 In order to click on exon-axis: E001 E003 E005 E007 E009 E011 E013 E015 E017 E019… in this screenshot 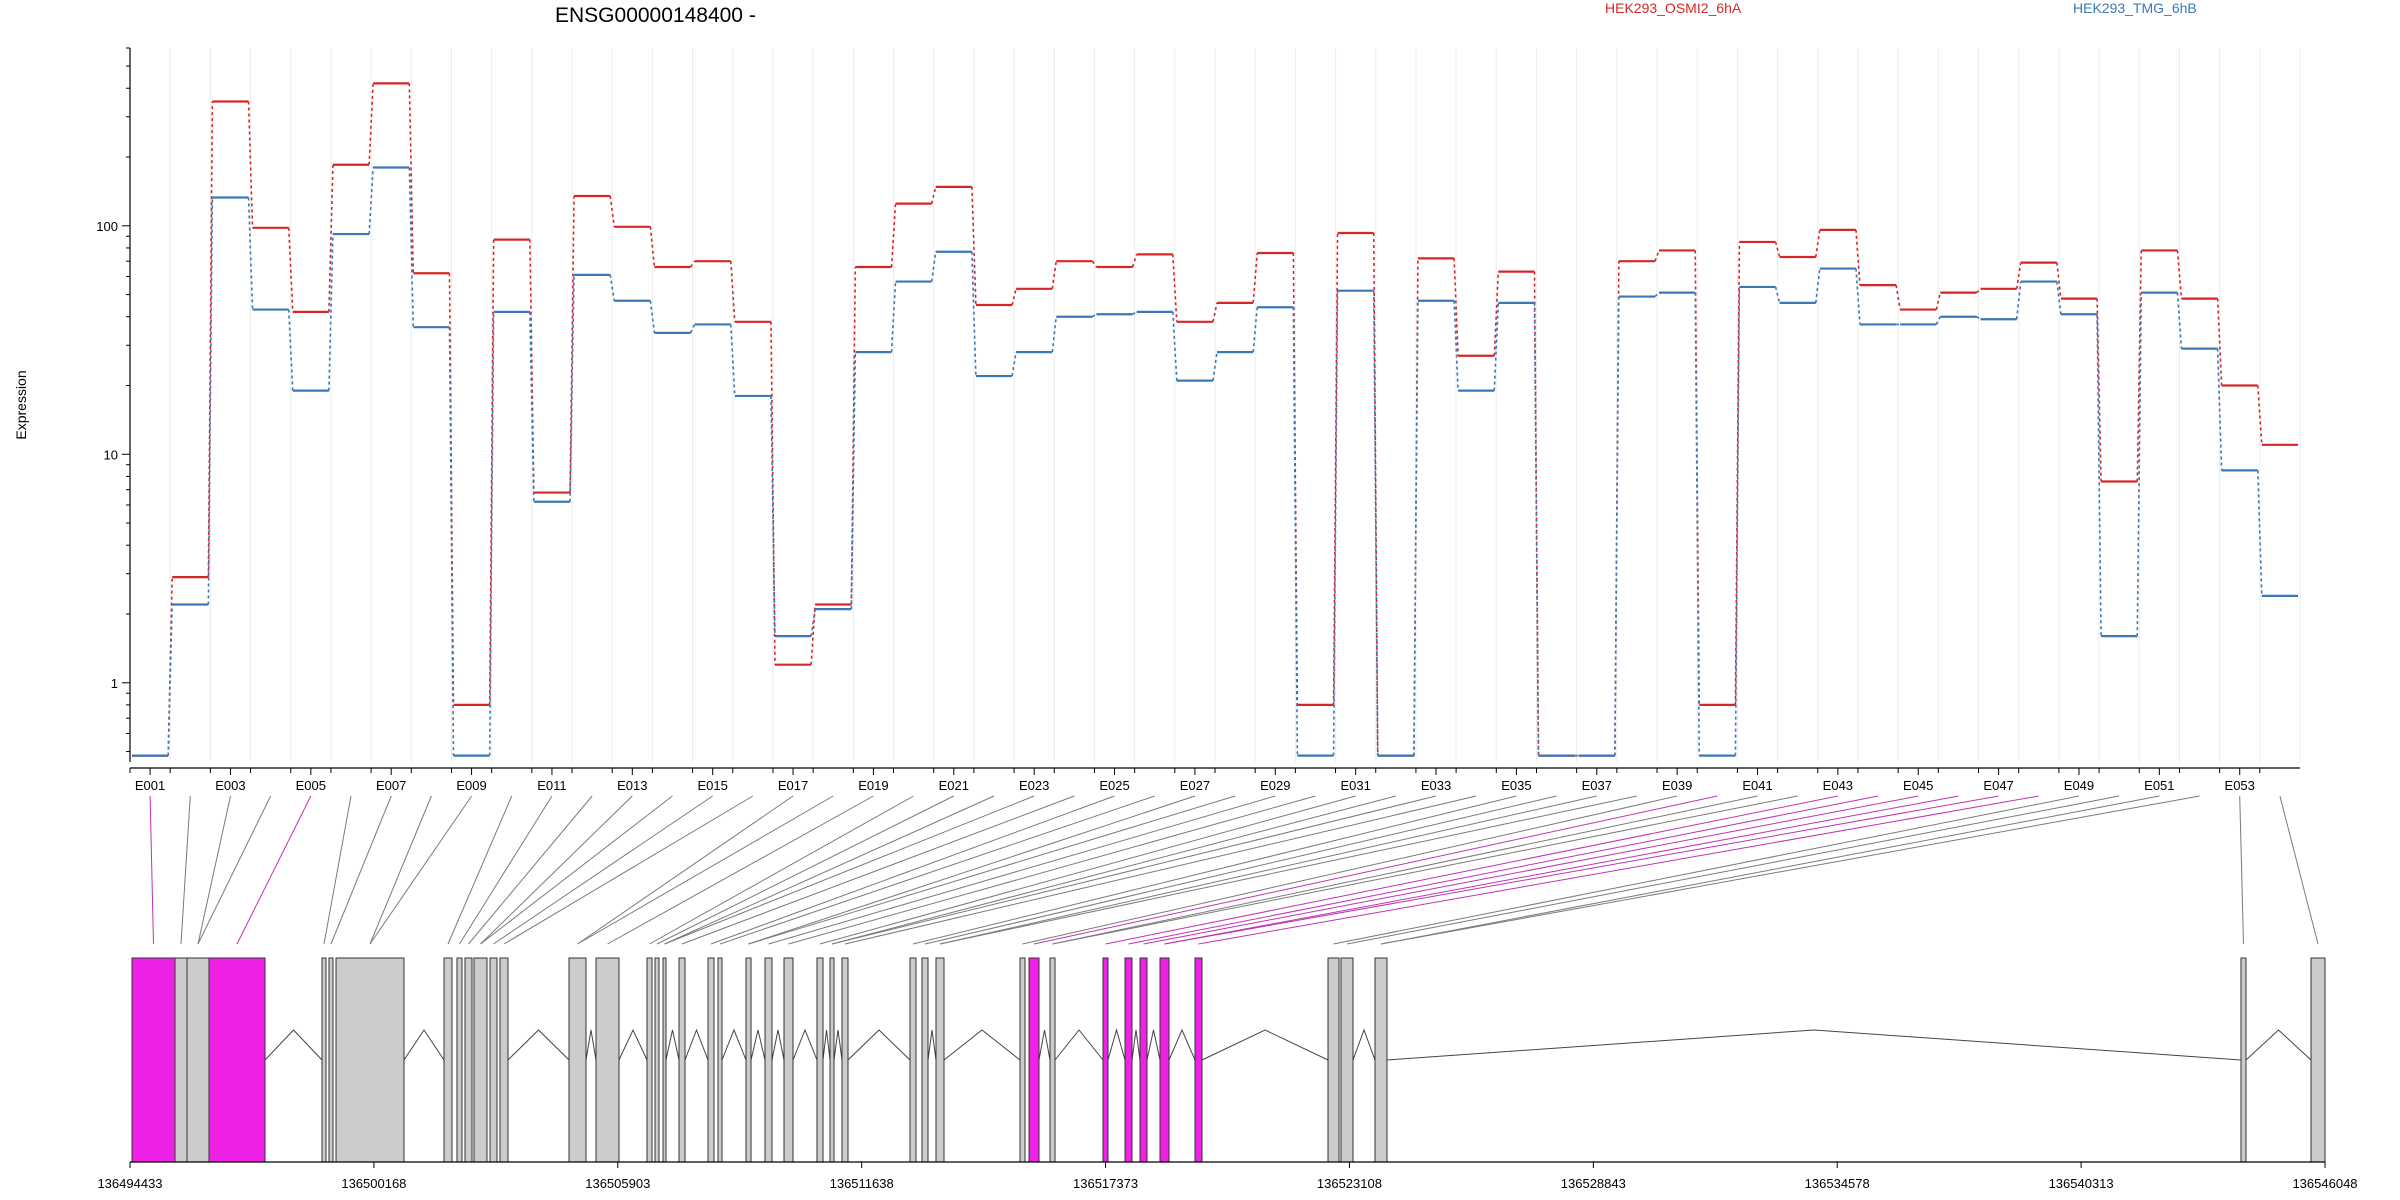, I will do `click(1214, 780)`.